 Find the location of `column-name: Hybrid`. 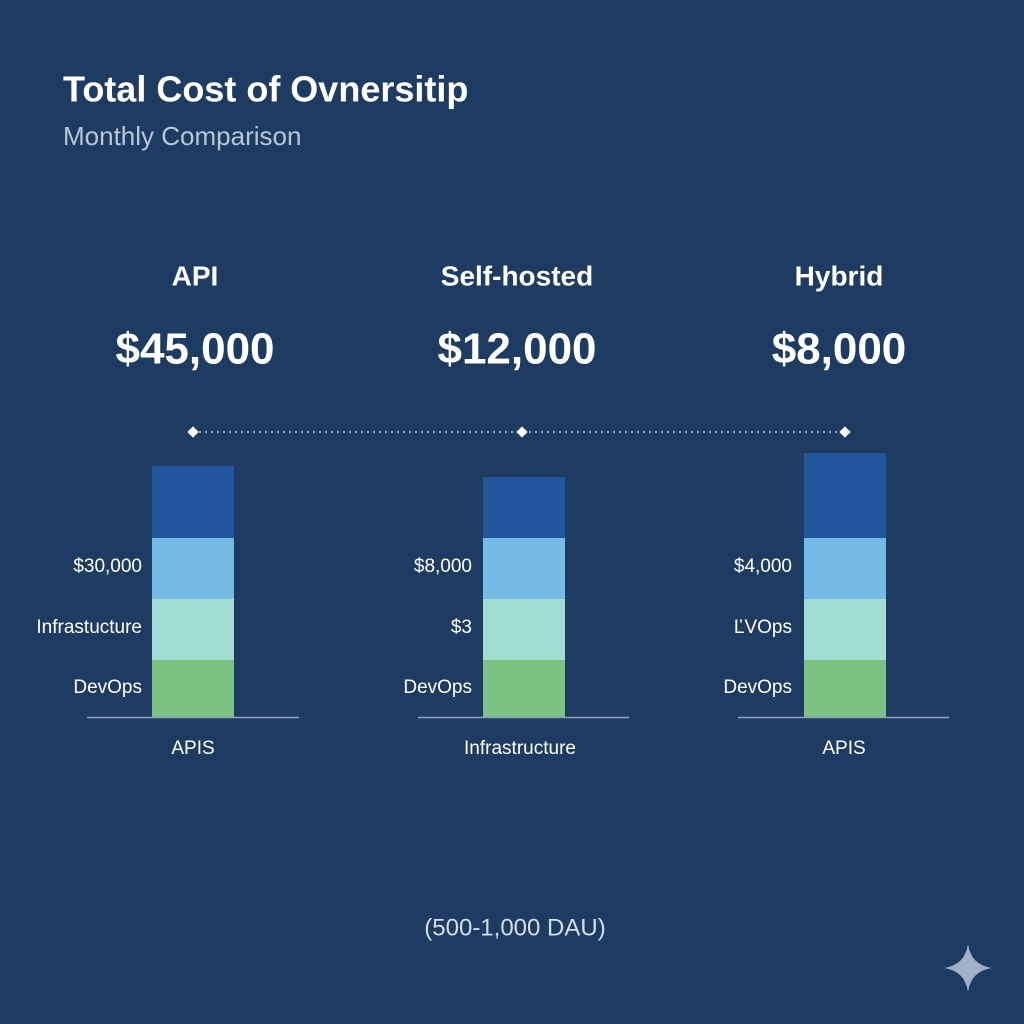

column-name: Hybrid is located at coordinates (839, 275).